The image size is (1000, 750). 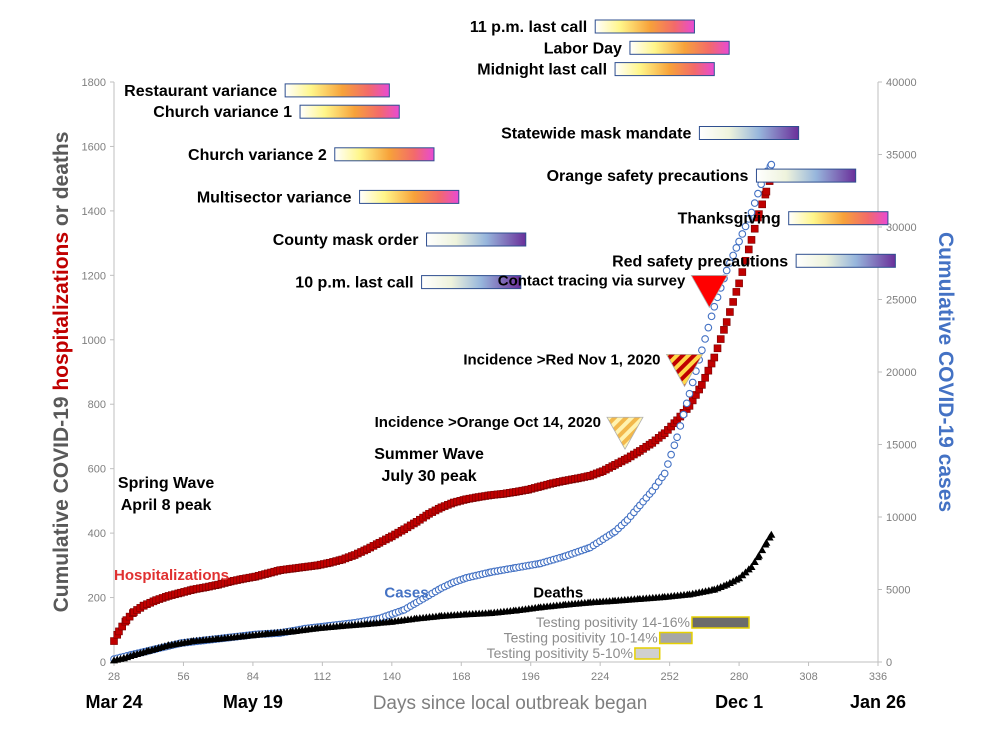 What do you see at coordinates (222, 112) in the screenshot?
I see `policy-label: Church variance 1` at bounding box center [222, 112].